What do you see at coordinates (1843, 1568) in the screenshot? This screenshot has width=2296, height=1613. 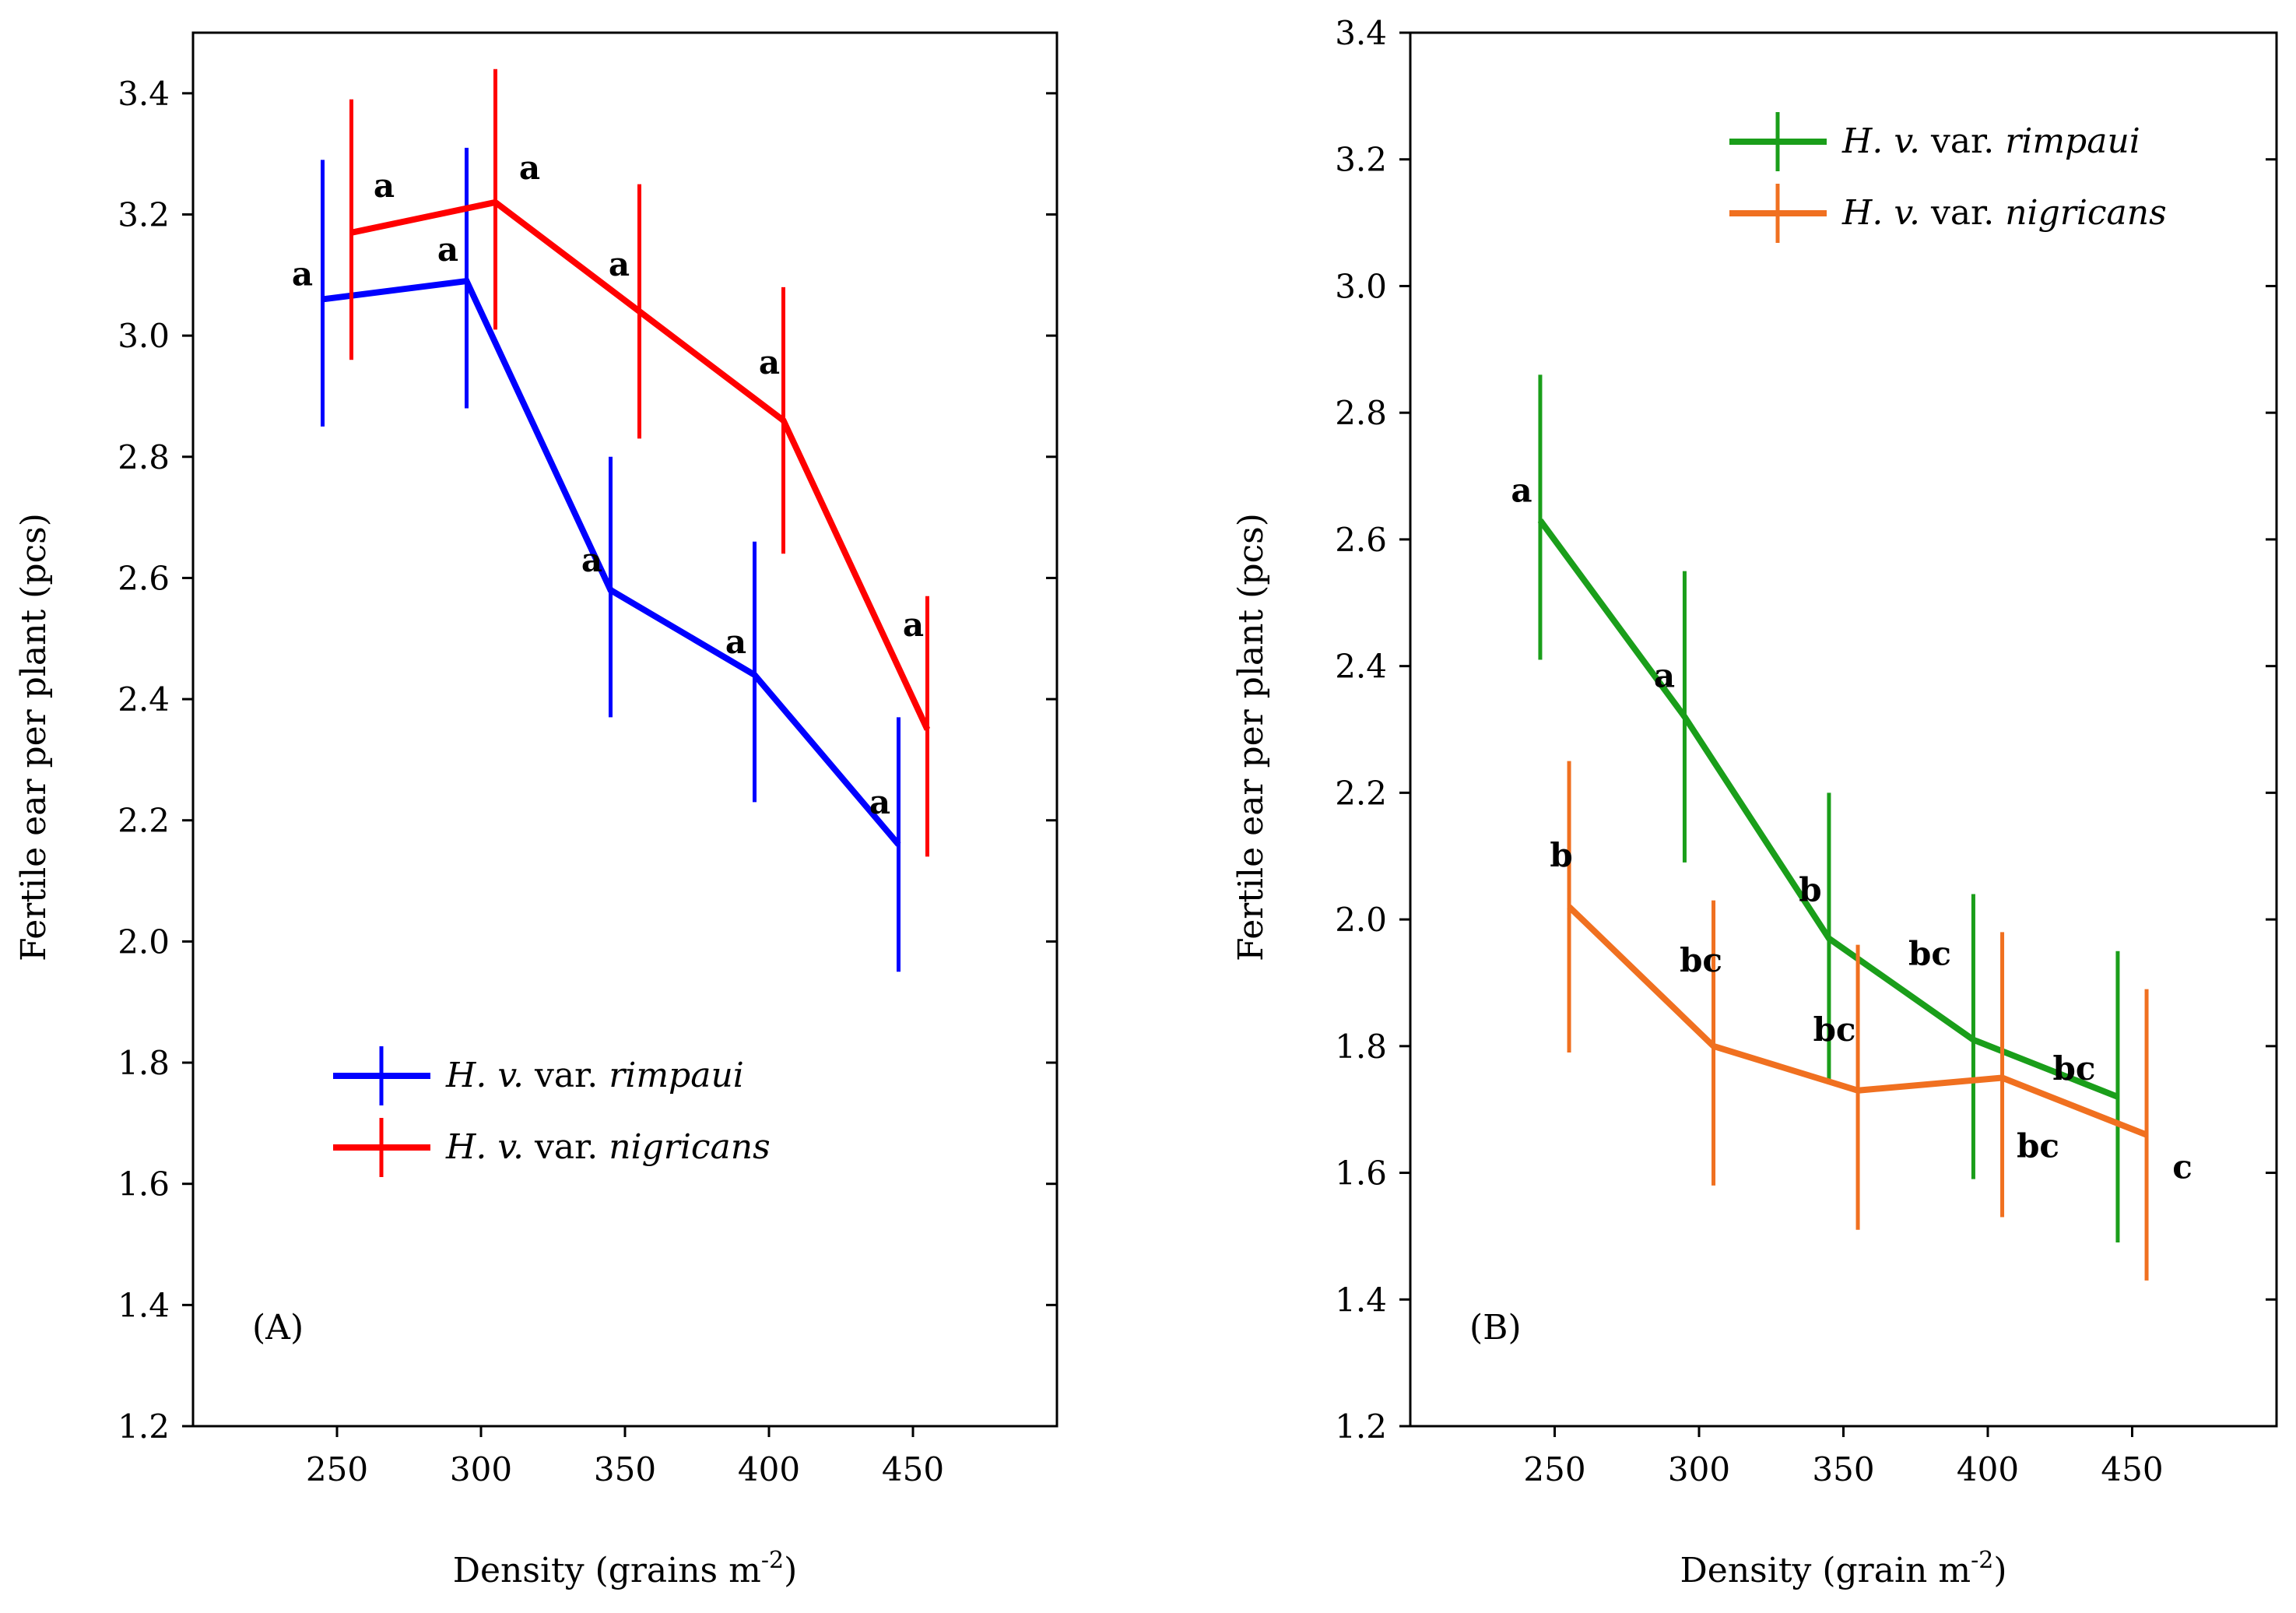 I see `x-axis-title: Density (grain m-2)` at bounding box center [1843, 1568].